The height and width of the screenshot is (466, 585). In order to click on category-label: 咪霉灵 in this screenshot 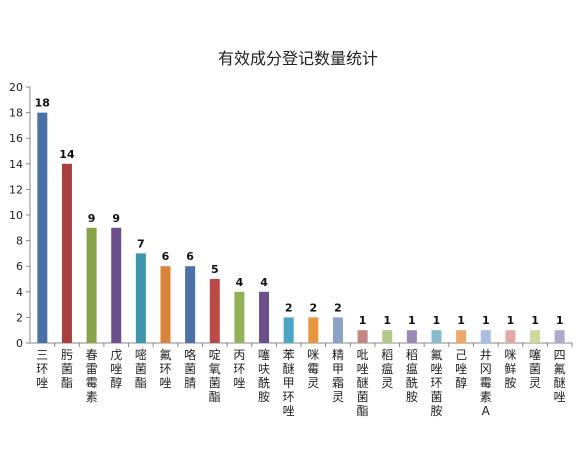, I will do `click(313, 369)`.